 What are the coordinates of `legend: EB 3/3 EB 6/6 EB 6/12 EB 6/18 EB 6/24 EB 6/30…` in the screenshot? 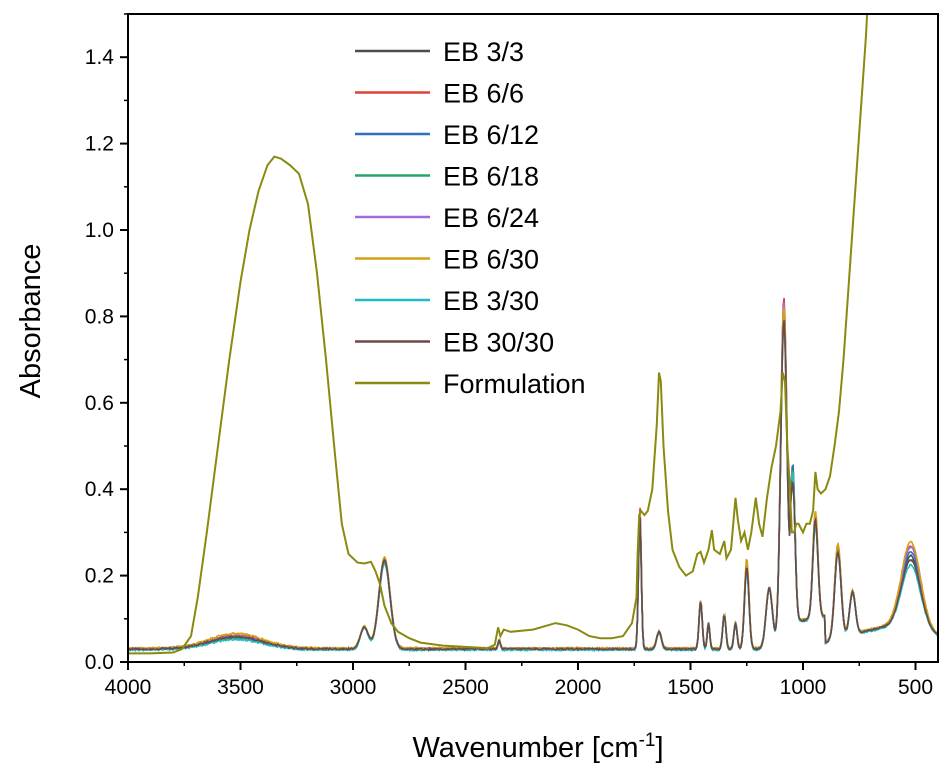 It's located at (470, 218).